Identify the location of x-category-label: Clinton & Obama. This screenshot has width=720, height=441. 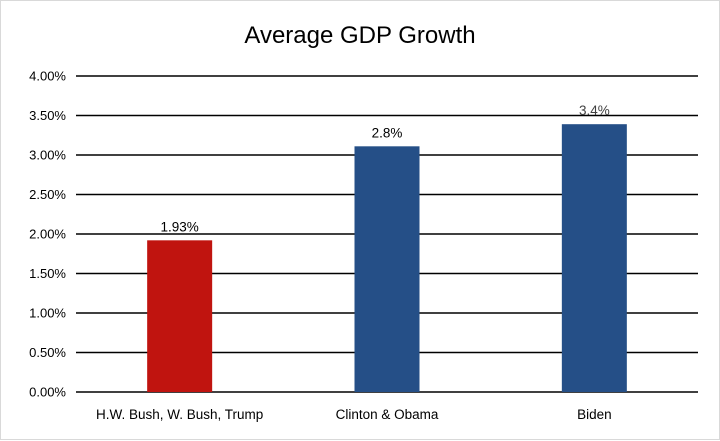
(387, 414).